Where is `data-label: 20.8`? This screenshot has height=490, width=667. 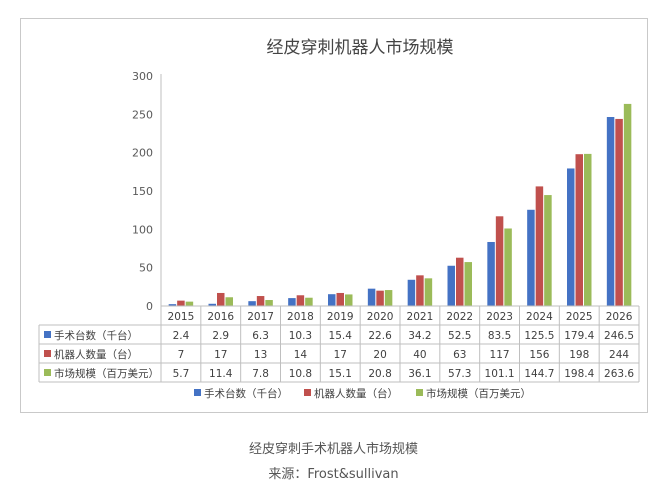
data-label: 20.8 is located at coordinates (379, 374).